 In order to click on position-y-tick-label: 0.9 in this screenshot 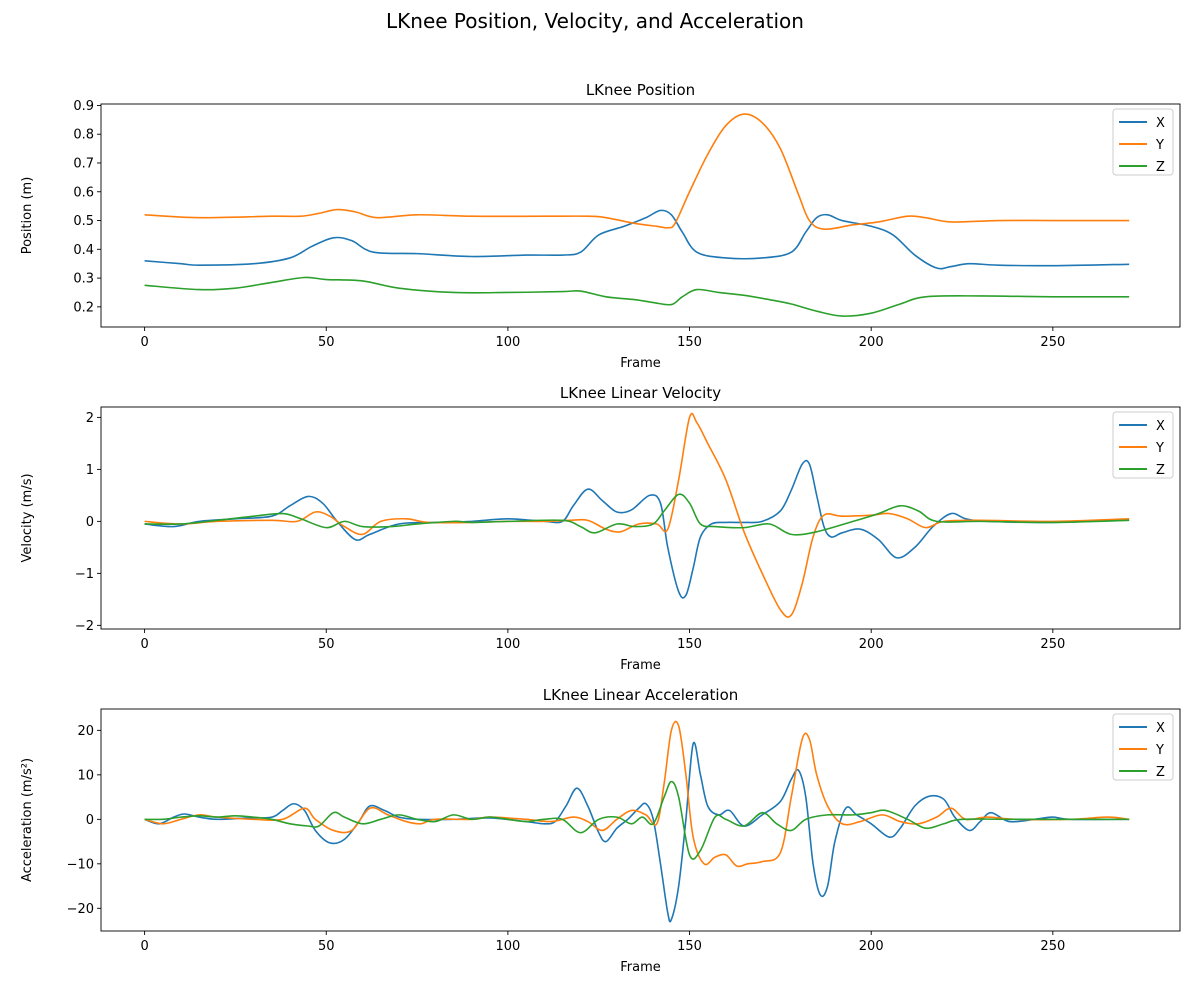, I will do `click(83, 106)`.